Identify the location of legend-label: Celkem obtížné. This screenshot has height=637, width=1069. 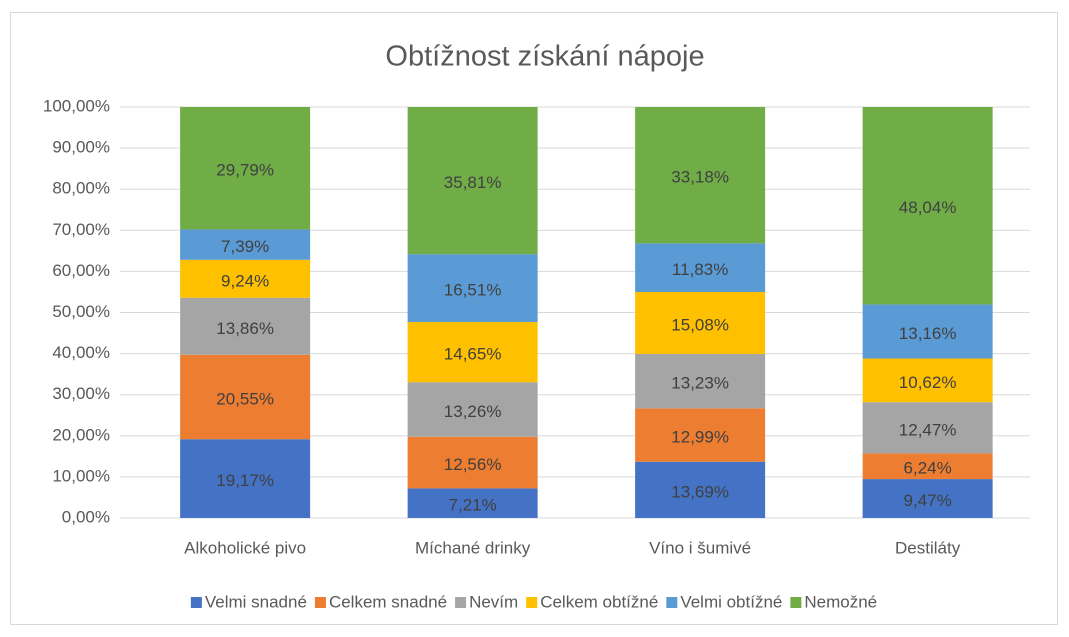
(599, 601).